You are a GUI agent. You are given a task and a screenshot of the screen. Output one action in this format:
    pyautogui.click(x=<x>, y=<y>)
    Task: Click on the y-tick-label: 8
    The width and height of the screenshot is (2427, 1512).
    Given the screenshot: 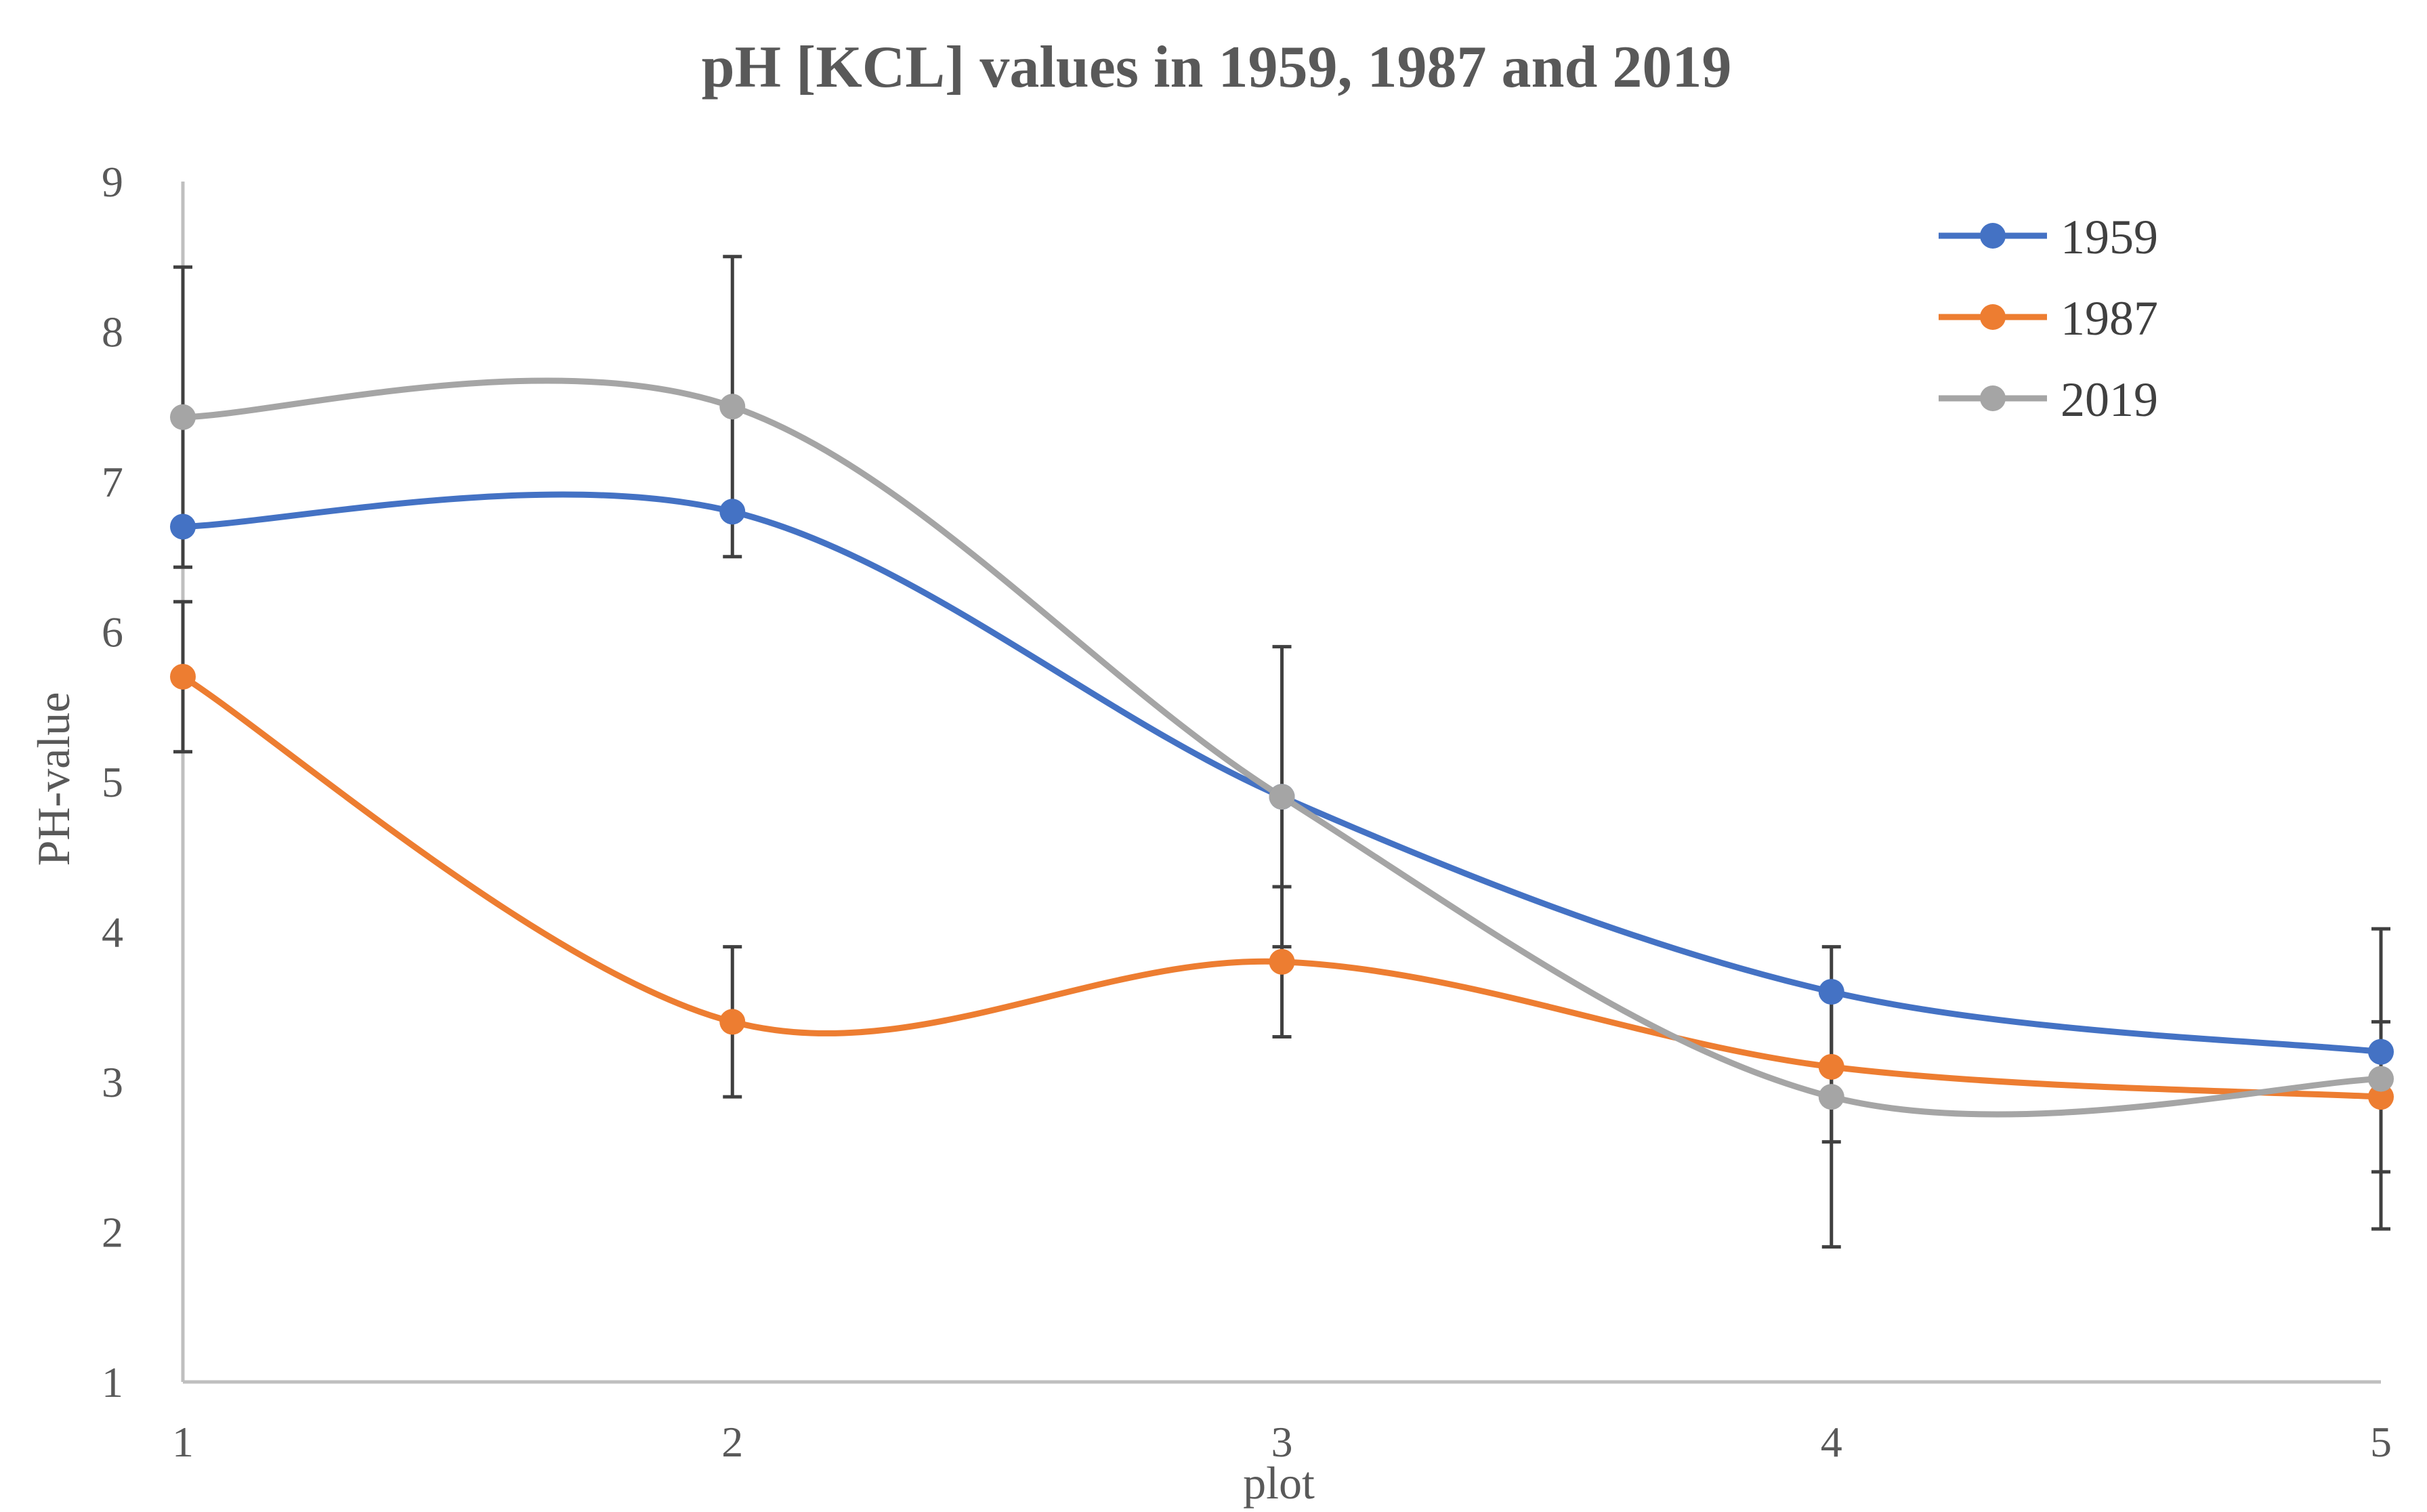 What is the action you would take?
    pyautogui.click(x=112, y=332)
    